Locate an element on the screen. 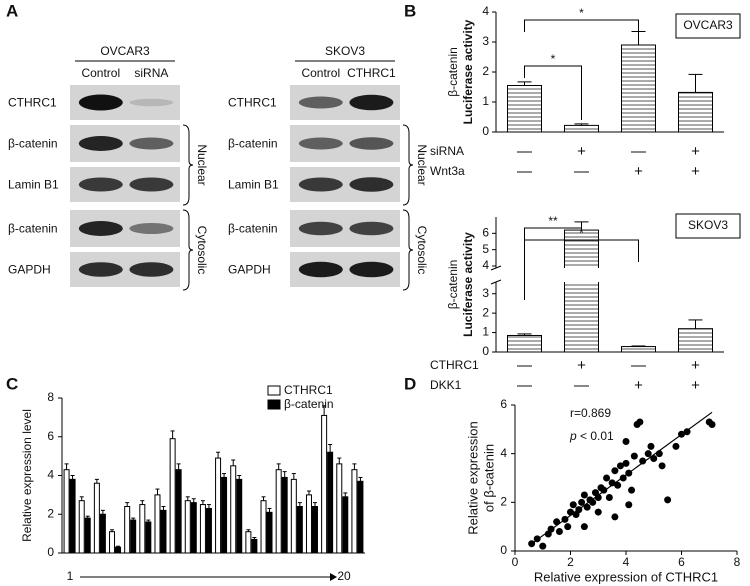  row-label: CTHRC1 is located at coordinates (32, 103).